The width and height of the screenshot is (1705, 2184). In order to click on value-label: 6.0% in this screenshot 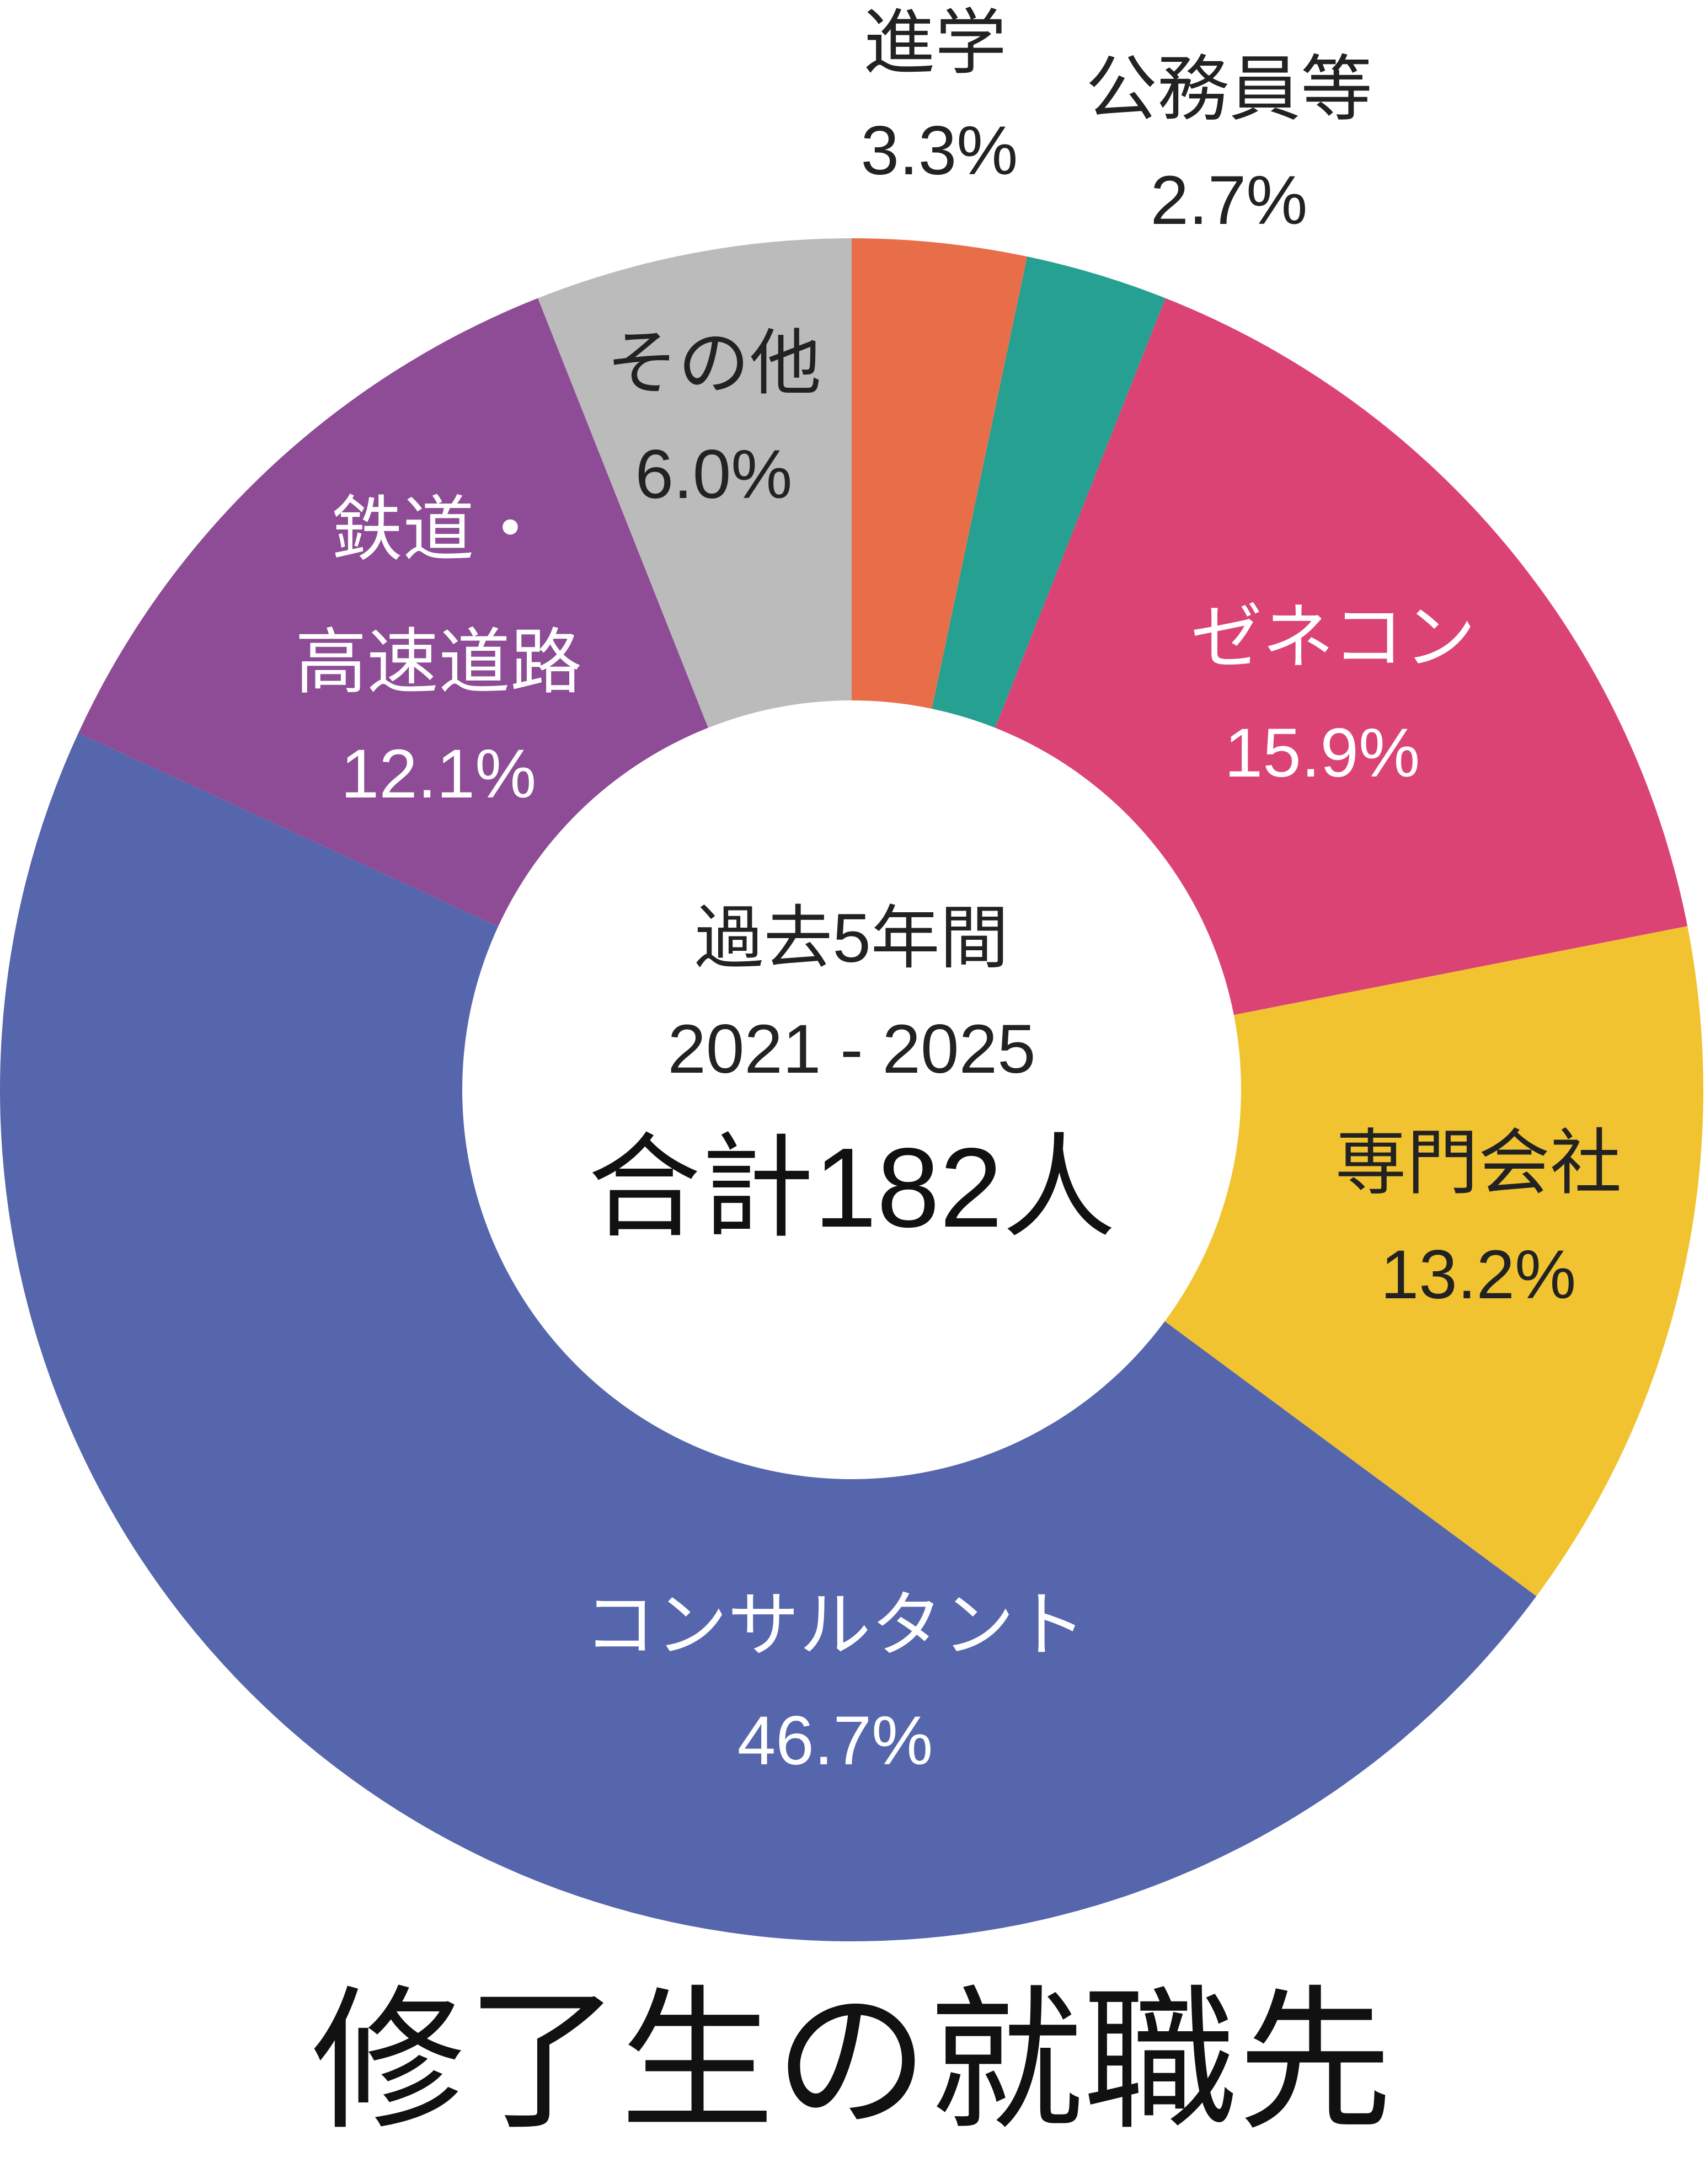, I will do `click(714, 474)`.